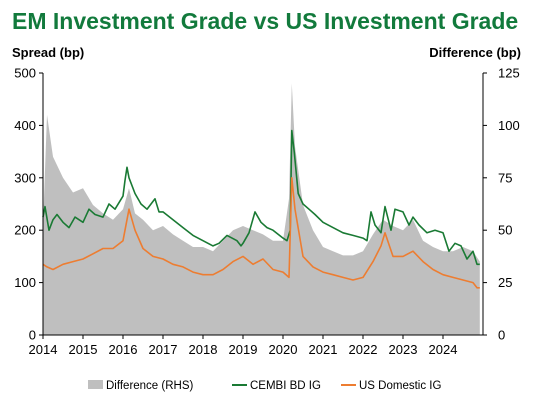 This screenshot has height=406, width=541. Describe the element at coordinates (363, 349) in the screenshot. I see `x-tick-label: 2022` at that location.